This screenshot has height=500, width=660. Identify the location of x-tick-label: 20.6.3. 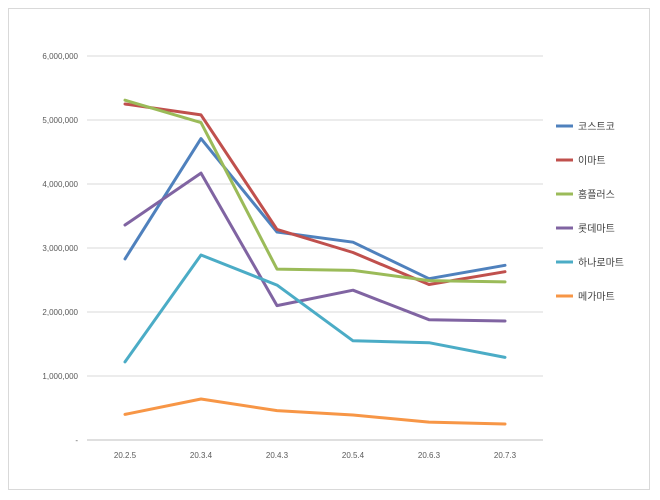
(429, 455).